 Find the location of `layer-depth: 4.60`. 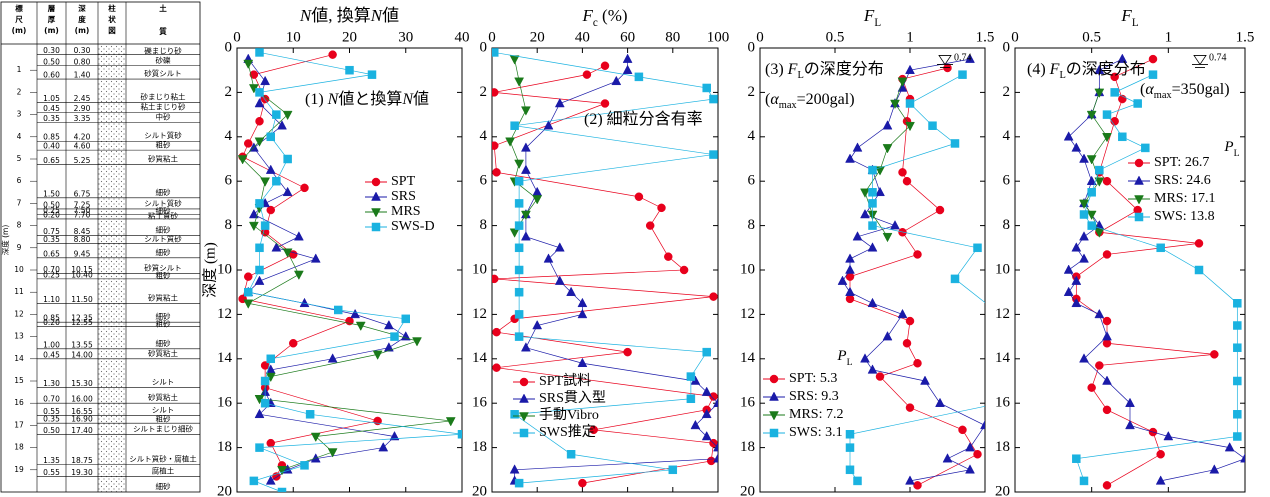

layer-depth: 4.60 is located at coordinates (82, 146).